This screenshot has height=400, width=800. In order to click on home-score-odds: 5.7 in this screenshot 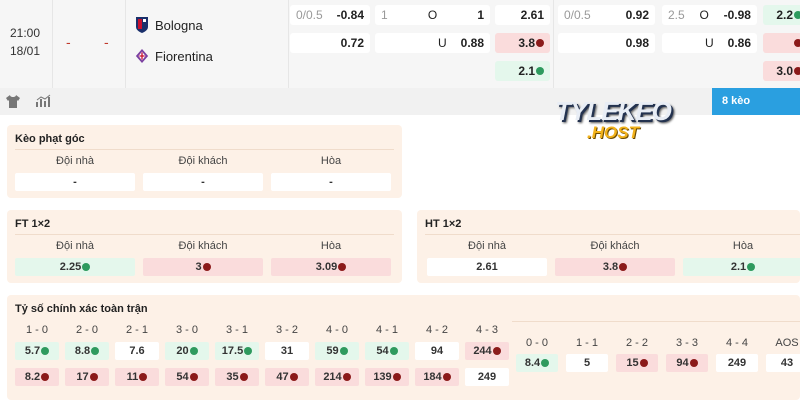, I will do `click(37, 351)`.